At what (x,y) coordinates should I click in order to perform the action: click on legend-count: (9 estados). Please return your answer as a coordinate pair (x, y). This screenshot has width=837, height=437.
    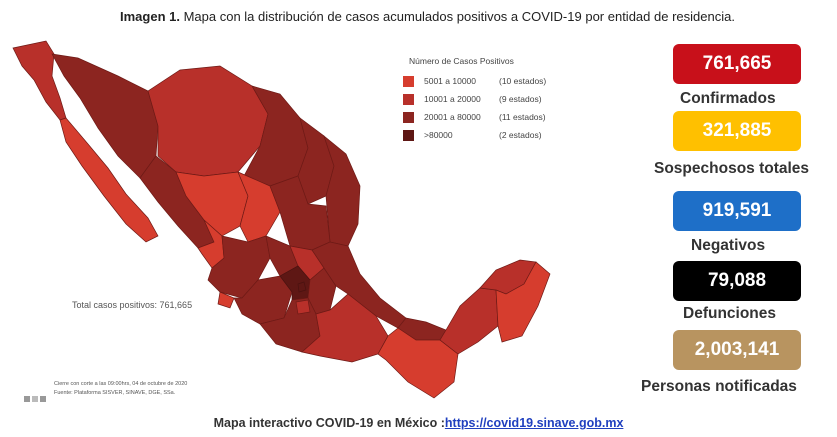
    Looking at the image, I should click on (520, 99).